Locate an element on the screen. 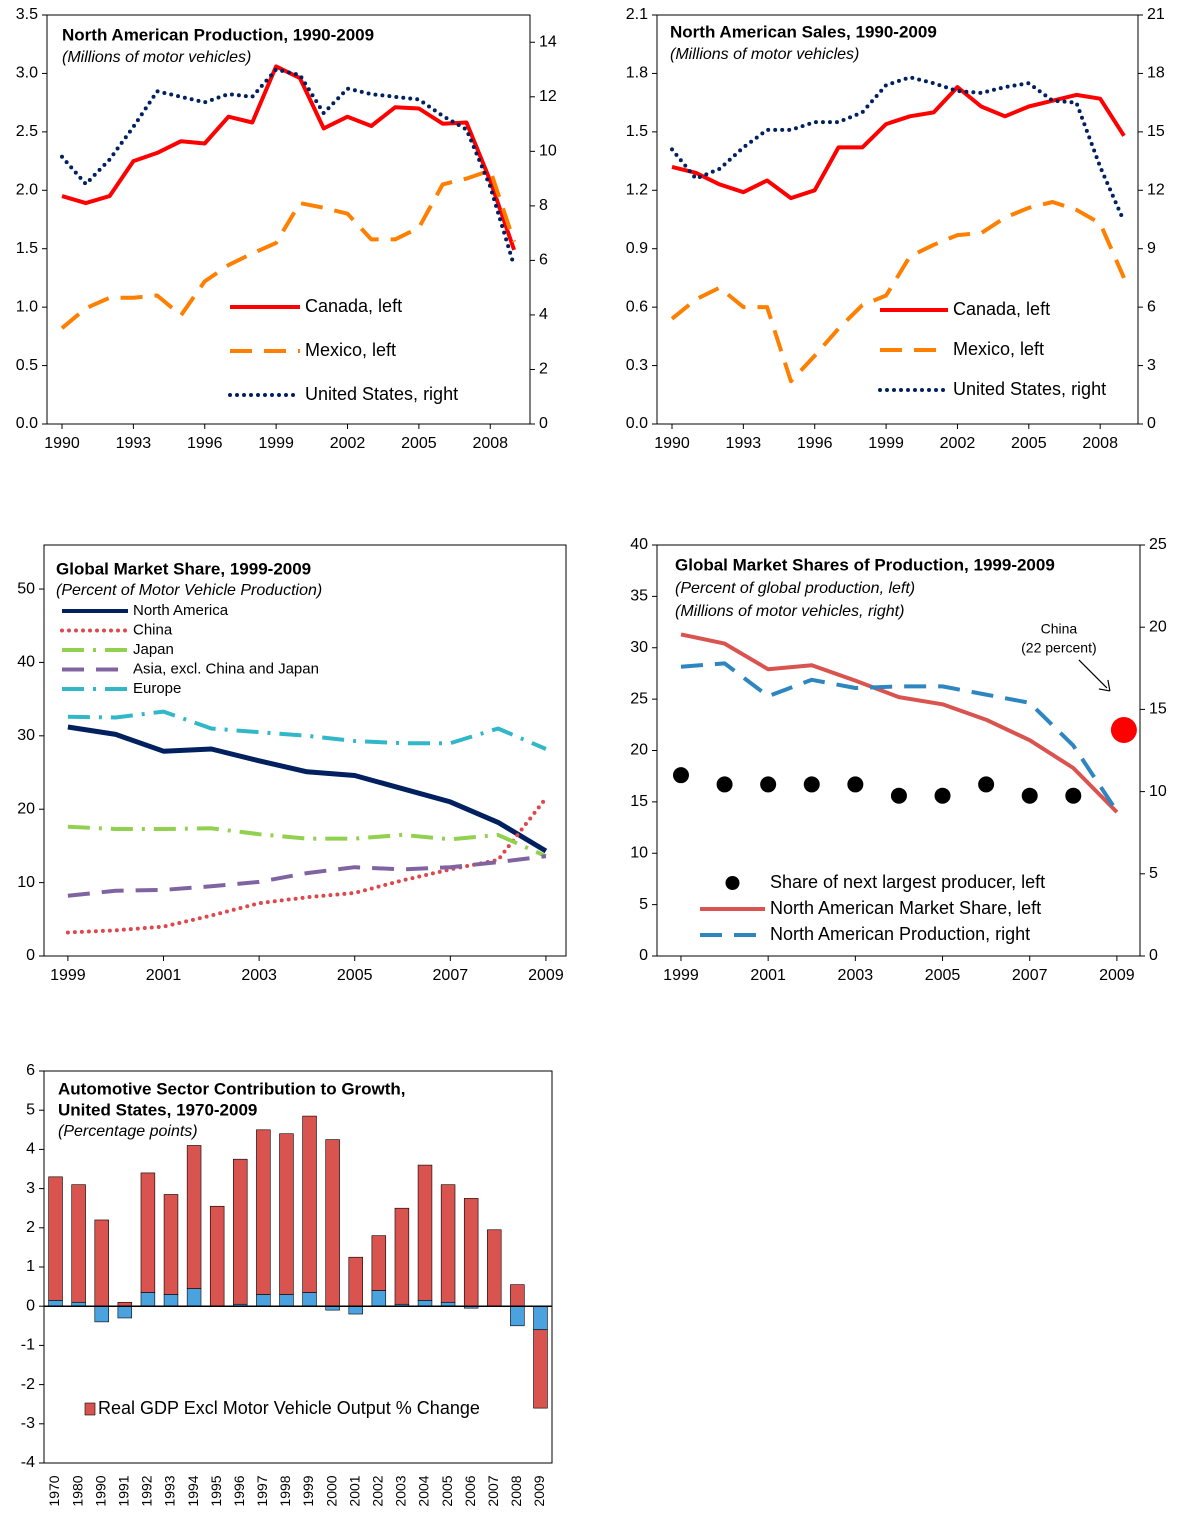 The width and height of the screenshot is (1193, 1513). x-tick-label: 2006 is located at coordinates (470, 1490).